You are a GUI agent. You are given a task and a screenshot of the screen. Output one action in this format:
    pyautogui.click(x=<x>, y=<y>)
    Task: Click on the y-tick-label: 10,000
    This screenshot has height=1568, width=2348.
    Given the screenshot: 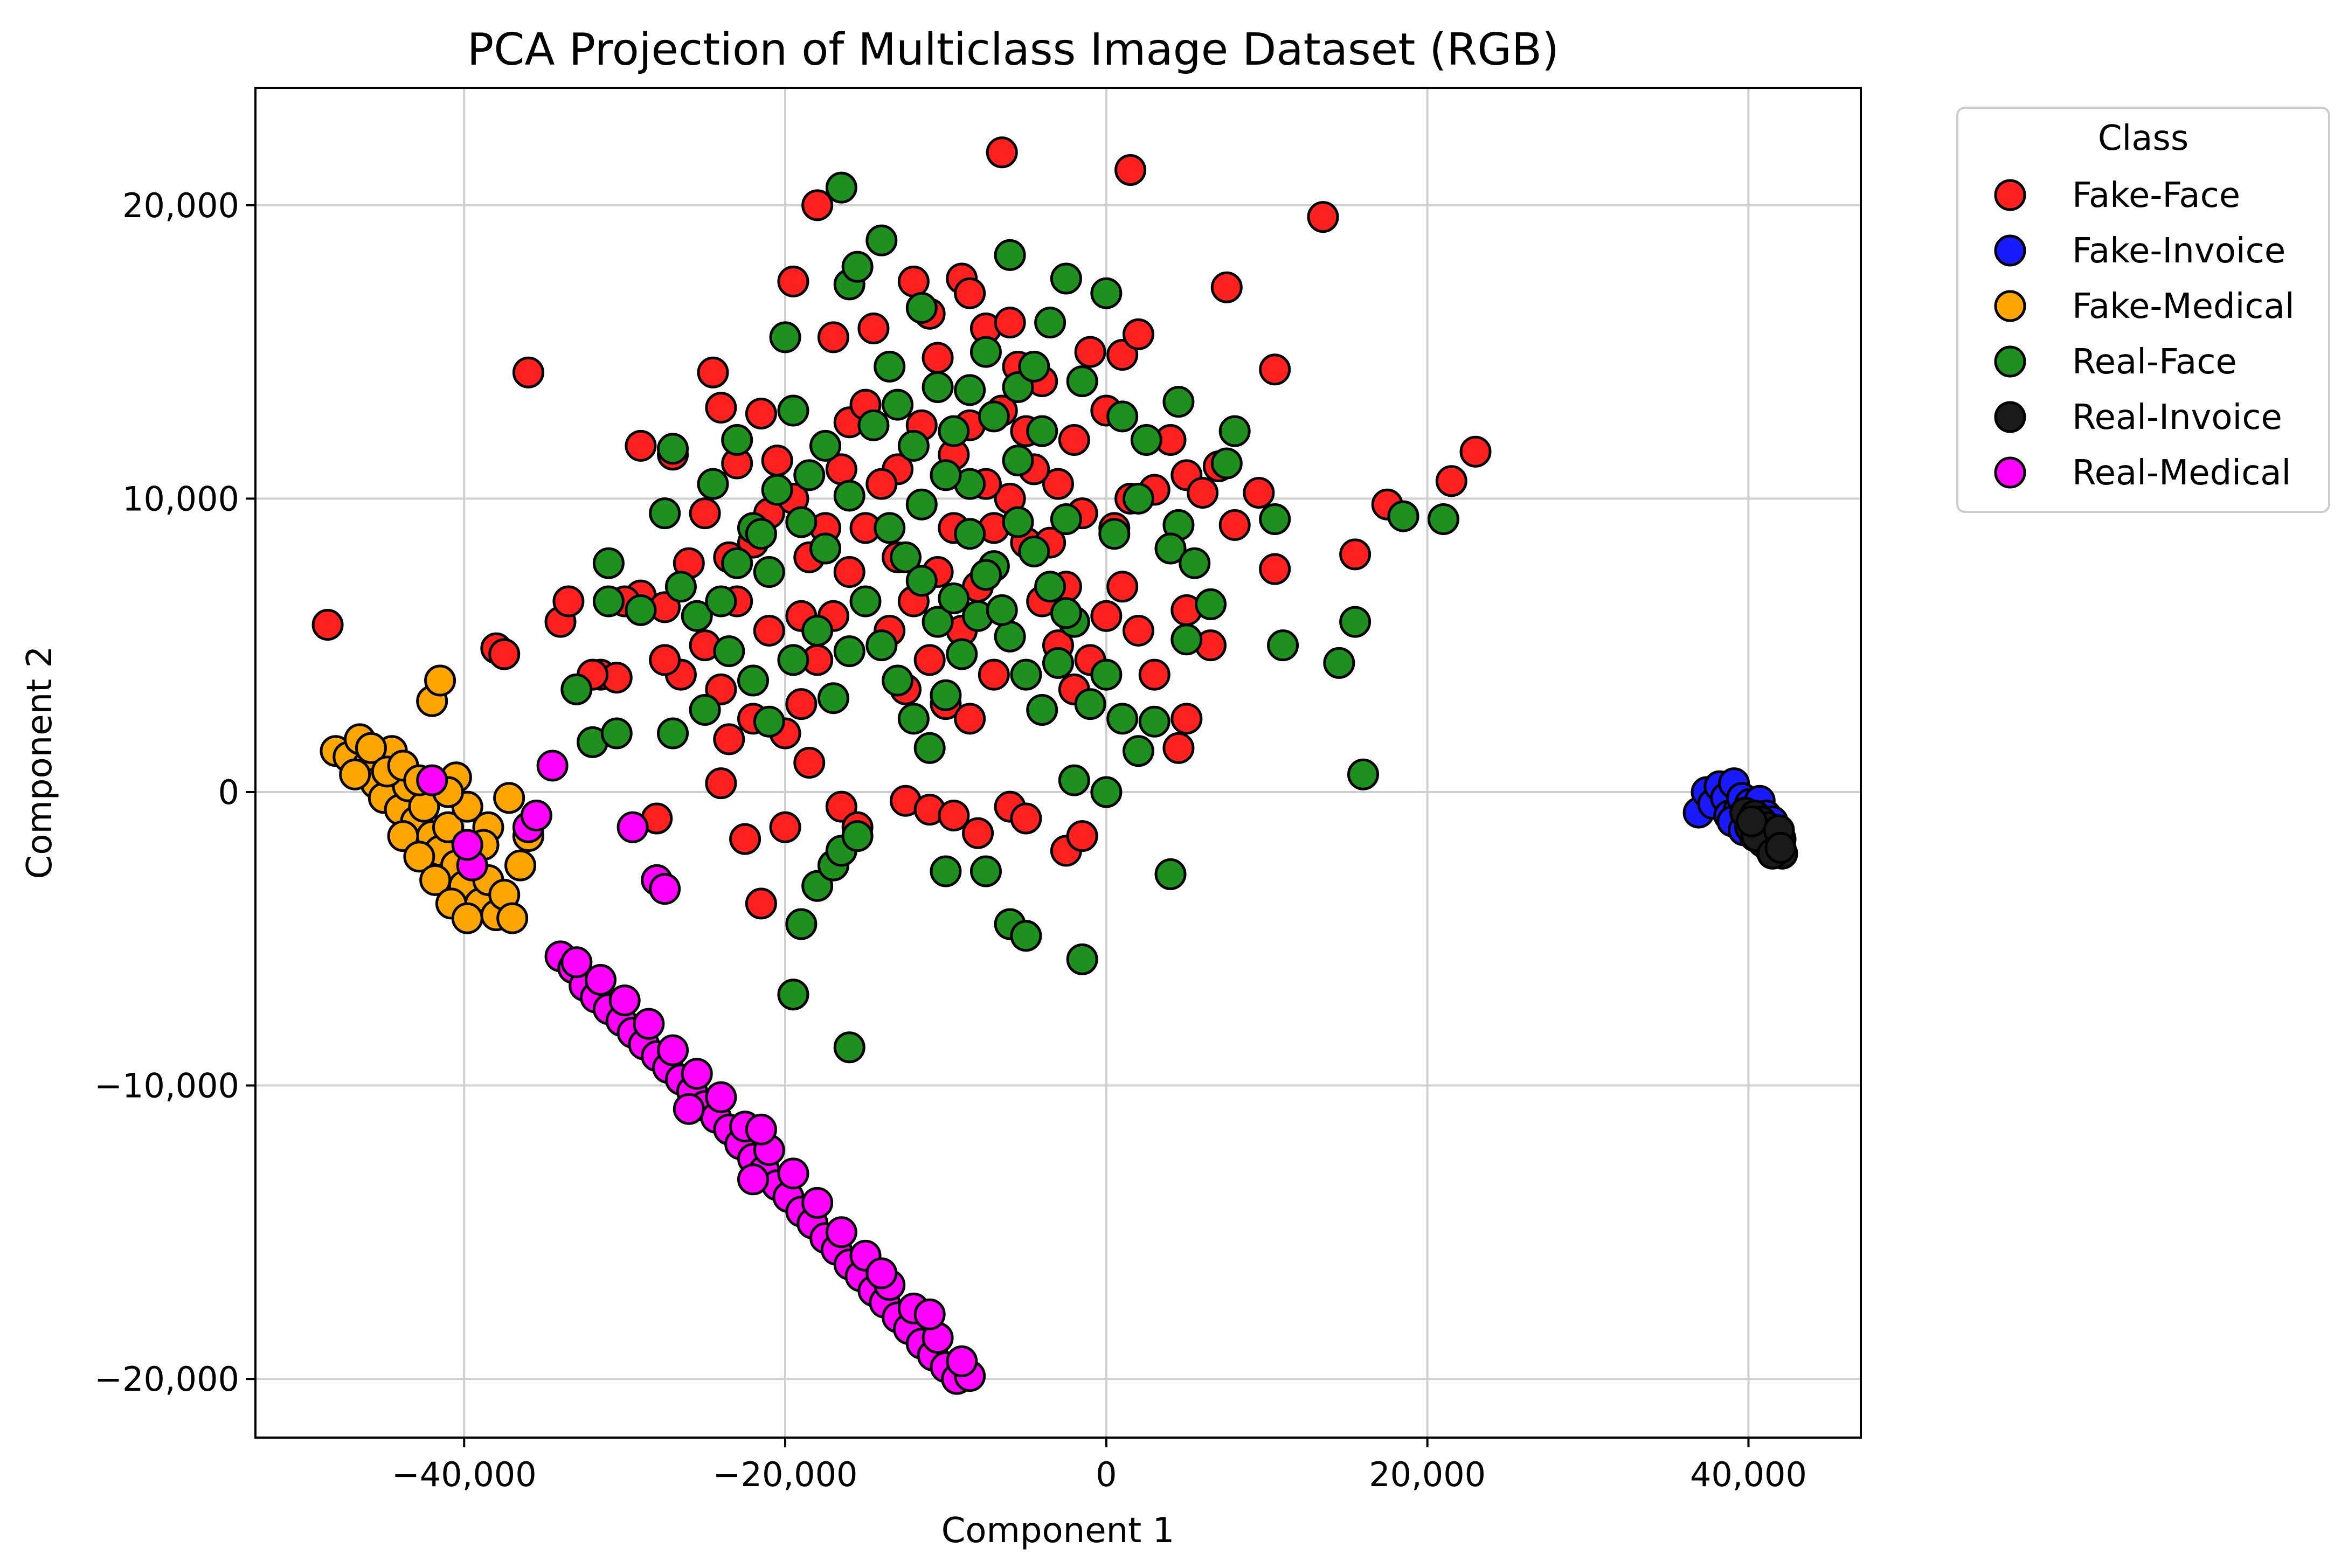 What is the action you would take?
    pyautogui.click(x=181, y=498)
    